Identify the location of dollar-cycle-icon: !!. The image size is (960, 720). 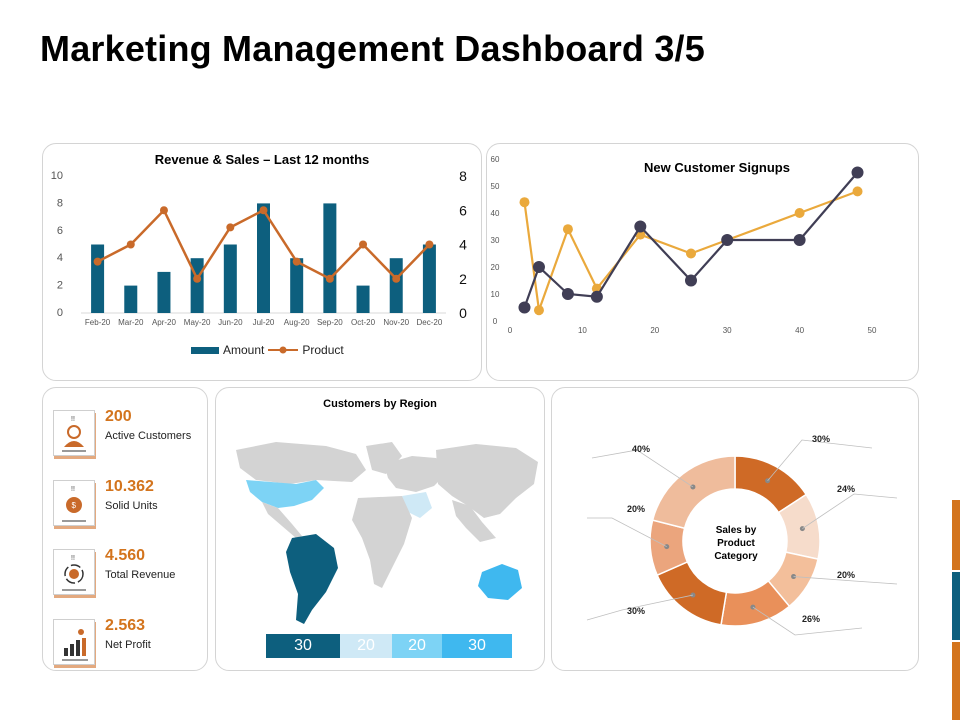
(74, 572).